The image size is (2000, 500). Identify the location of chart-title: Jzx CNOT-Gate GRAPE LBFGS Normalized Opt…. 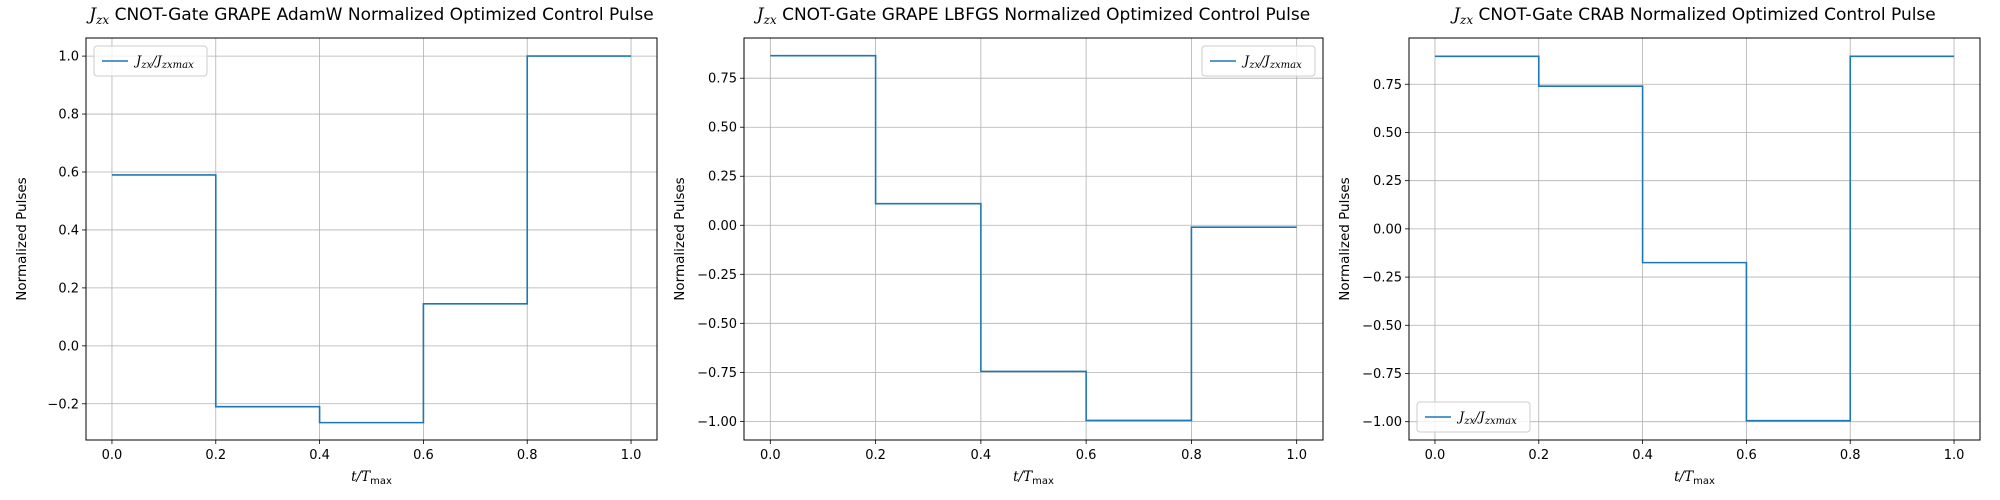
(1032, 16).